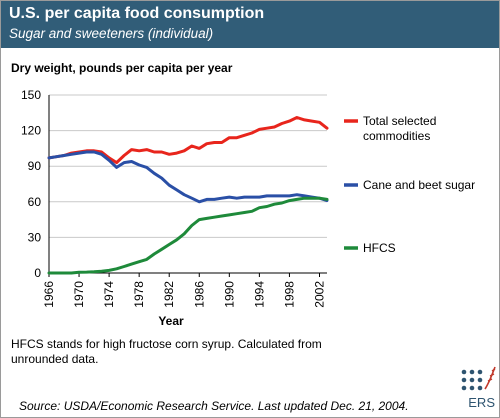  I want to click on x-tick-label: 1994, so click(259, 294).